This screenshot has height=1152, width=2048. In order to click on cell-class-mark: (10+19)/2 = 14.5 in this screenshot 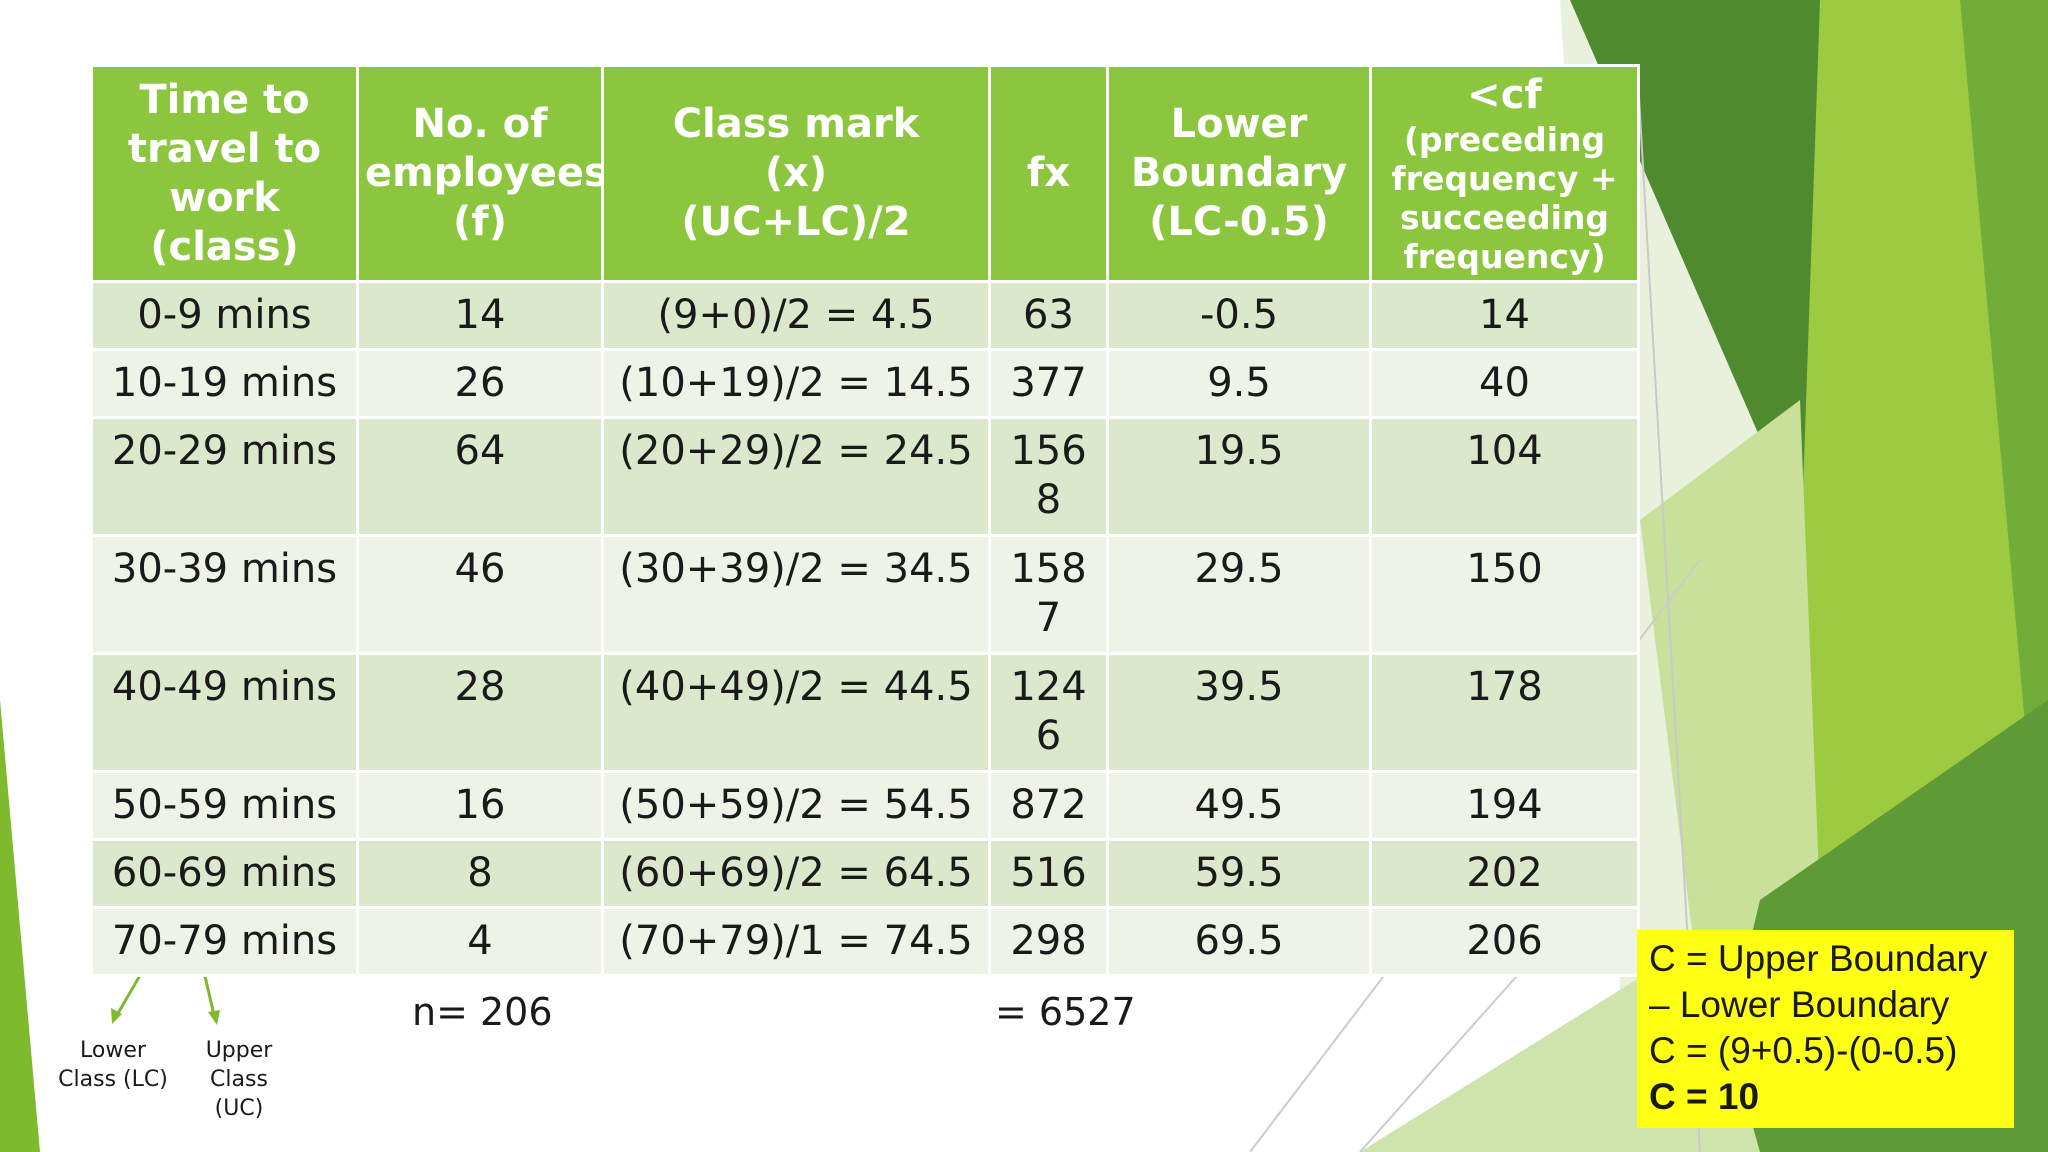, I will do `click(796, 383)`.